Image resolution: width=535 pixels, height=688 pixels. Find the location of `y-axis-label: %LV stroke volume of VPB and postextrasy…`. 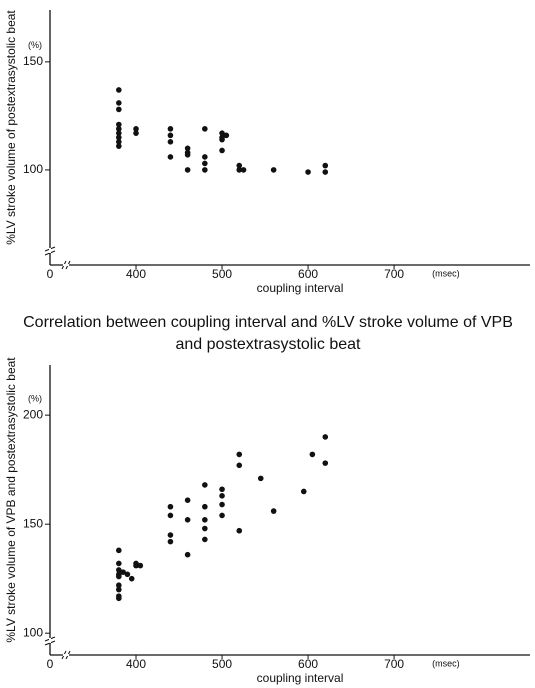

y-axis-label: %LV stroke volume of VPB and postextrasy… is located at coordinates (11, 500).